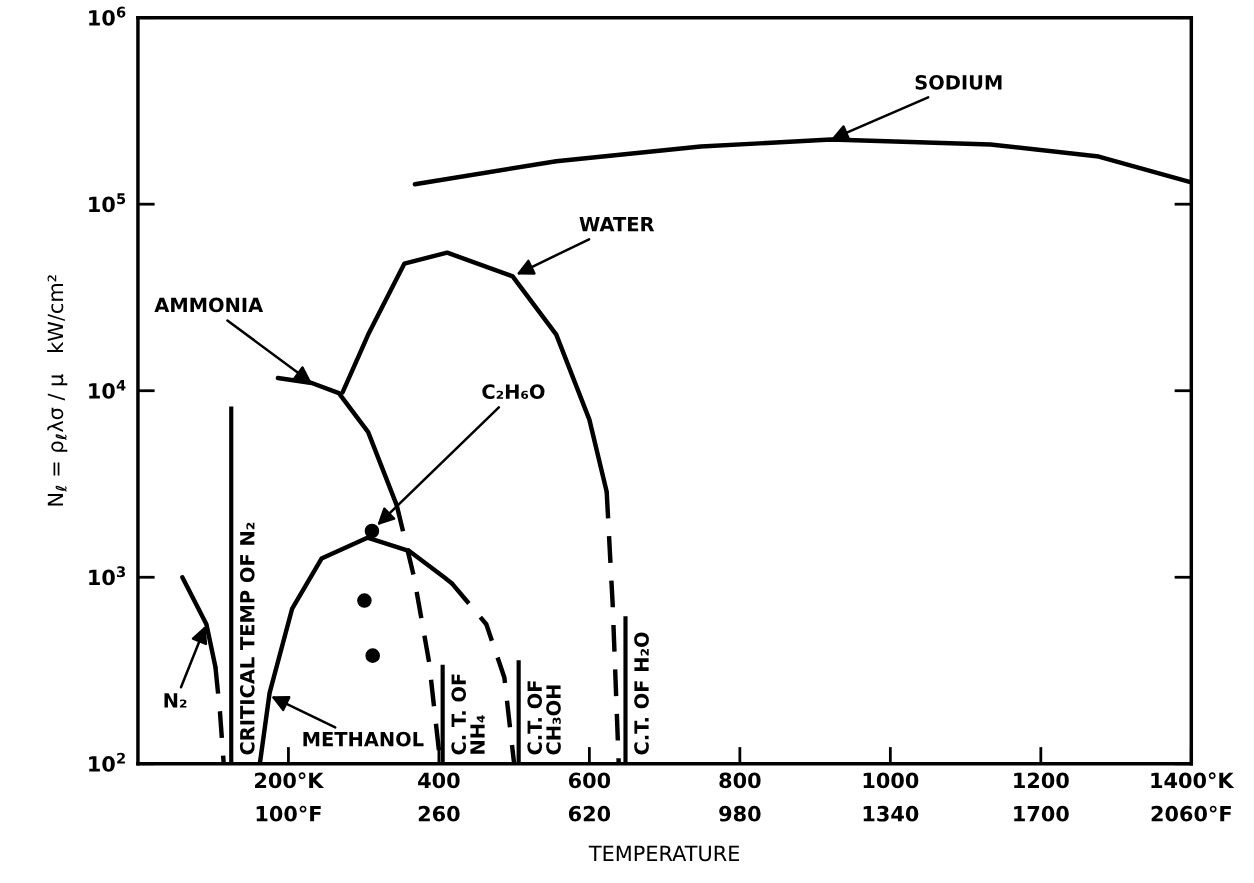 This screenshot has width=1254, height=883. What do you see at coordinates (57, 390) in the screenshot?
I see `y-axis-title: N$_{ℓ}$ = ρ$_{ℓ}$λσ / μ kW/cm²` at bounding box center [57, 390].